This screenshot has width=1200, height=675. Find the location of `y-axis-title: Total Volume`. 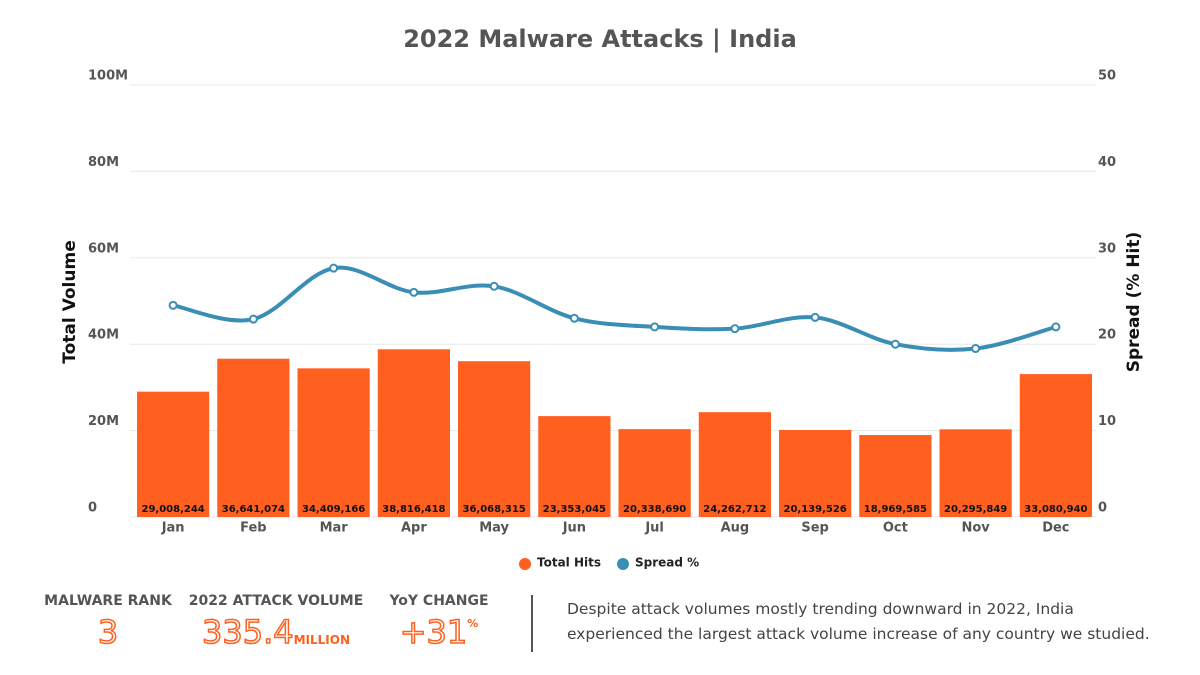

y-axis-title: Total Volume is located at coordinates (70, 301).